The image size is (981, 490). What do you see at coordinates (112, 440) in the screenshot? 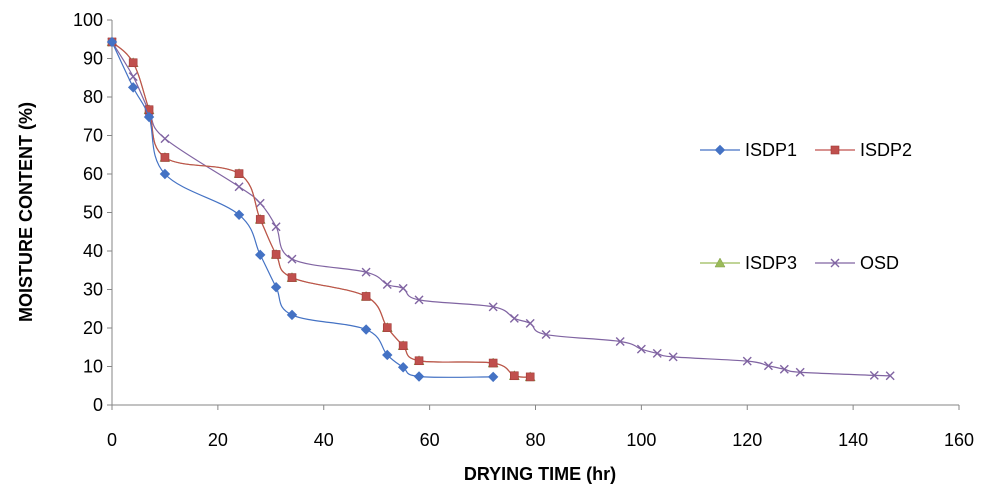
I see `x-tick-label: 0` at bounding box center [112, 440].